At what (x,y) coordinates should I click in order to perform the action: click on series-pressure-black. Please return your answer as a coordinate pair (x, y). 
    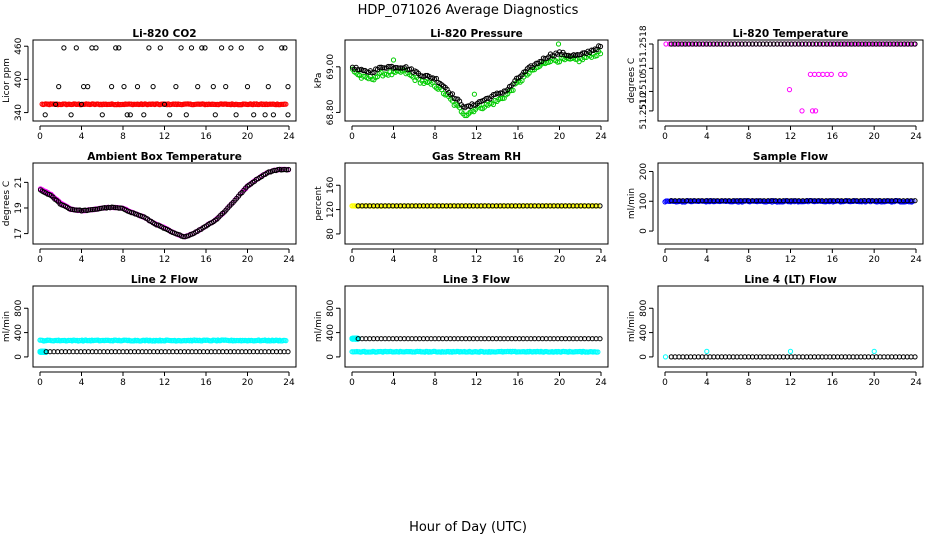
    Looking at the image, I should click on (476, 77).